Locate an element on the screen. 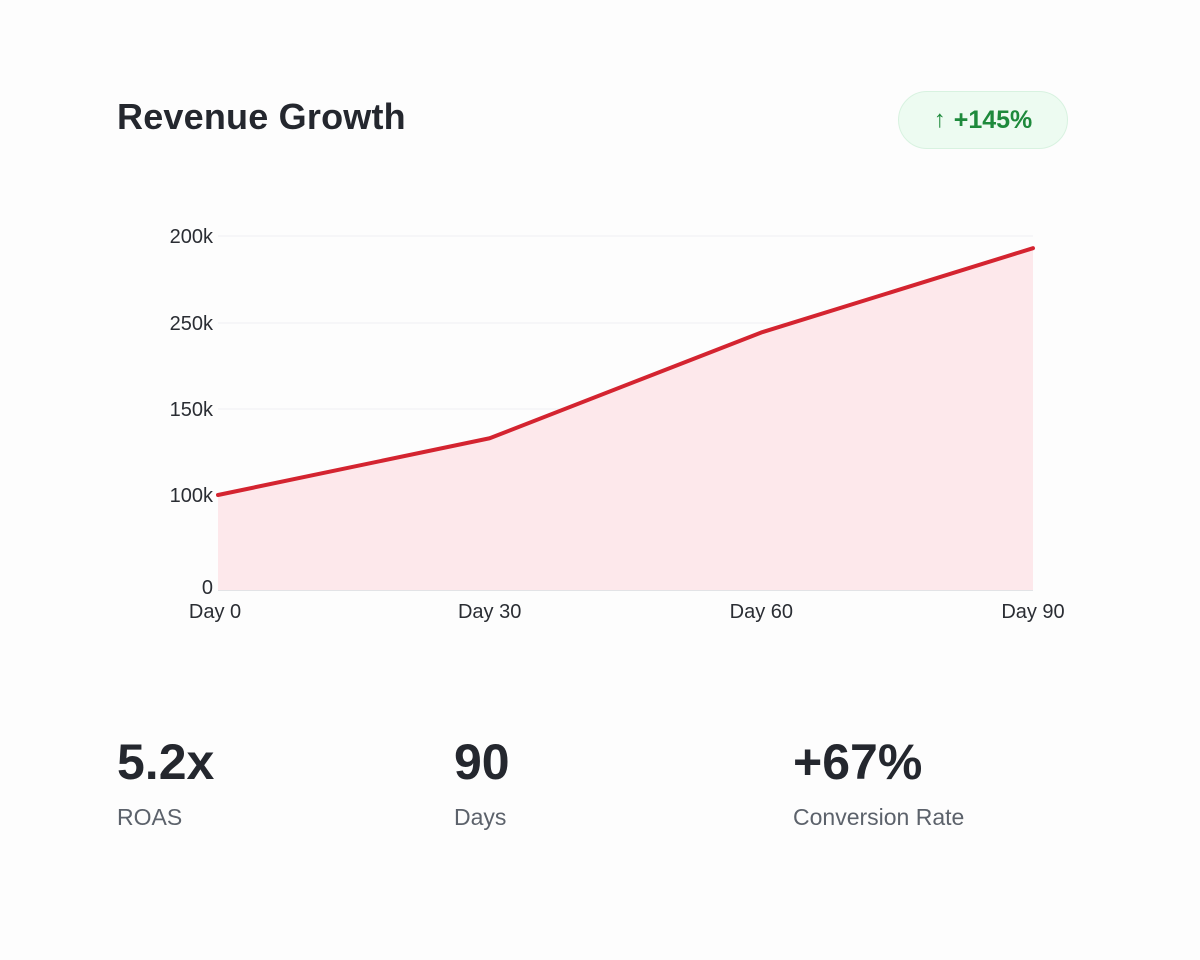 The image size is (1200, 960). y-tick-label: 200k is located at coordinates (192, 237).